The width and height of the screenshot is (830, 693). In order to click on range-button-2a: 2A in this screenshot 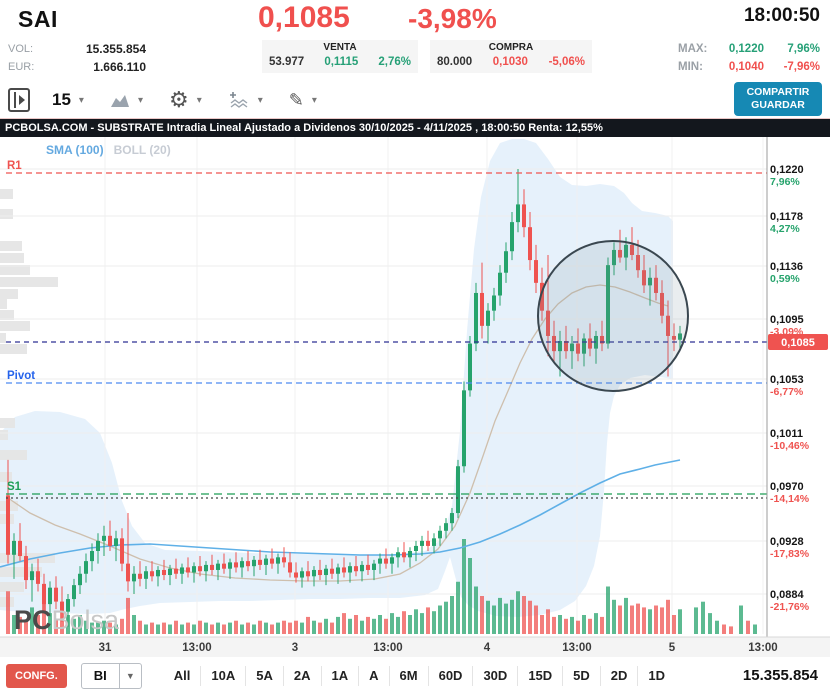, I will do `click(301, 675)`.